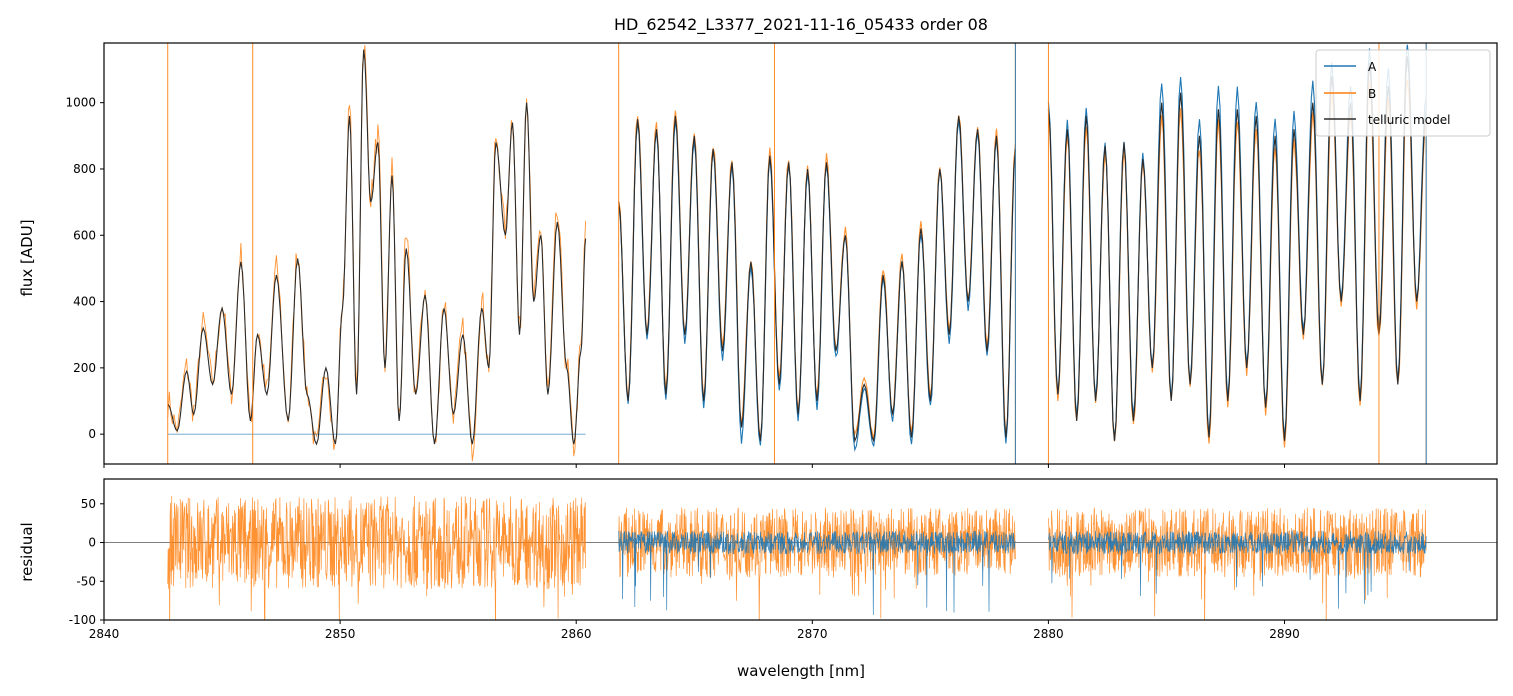 The width and height of the screenshot is (1513, 696). I want to click on bottom-xtick-label: 2840, so click(104, 634).